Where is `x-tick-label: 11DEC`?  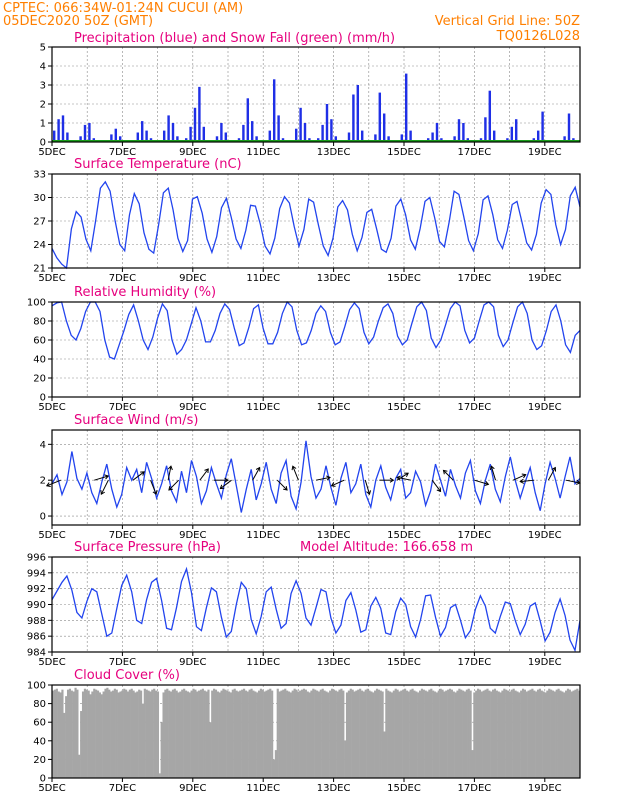 x-tick-label: 11DEC is located at coordinates (263, 278).